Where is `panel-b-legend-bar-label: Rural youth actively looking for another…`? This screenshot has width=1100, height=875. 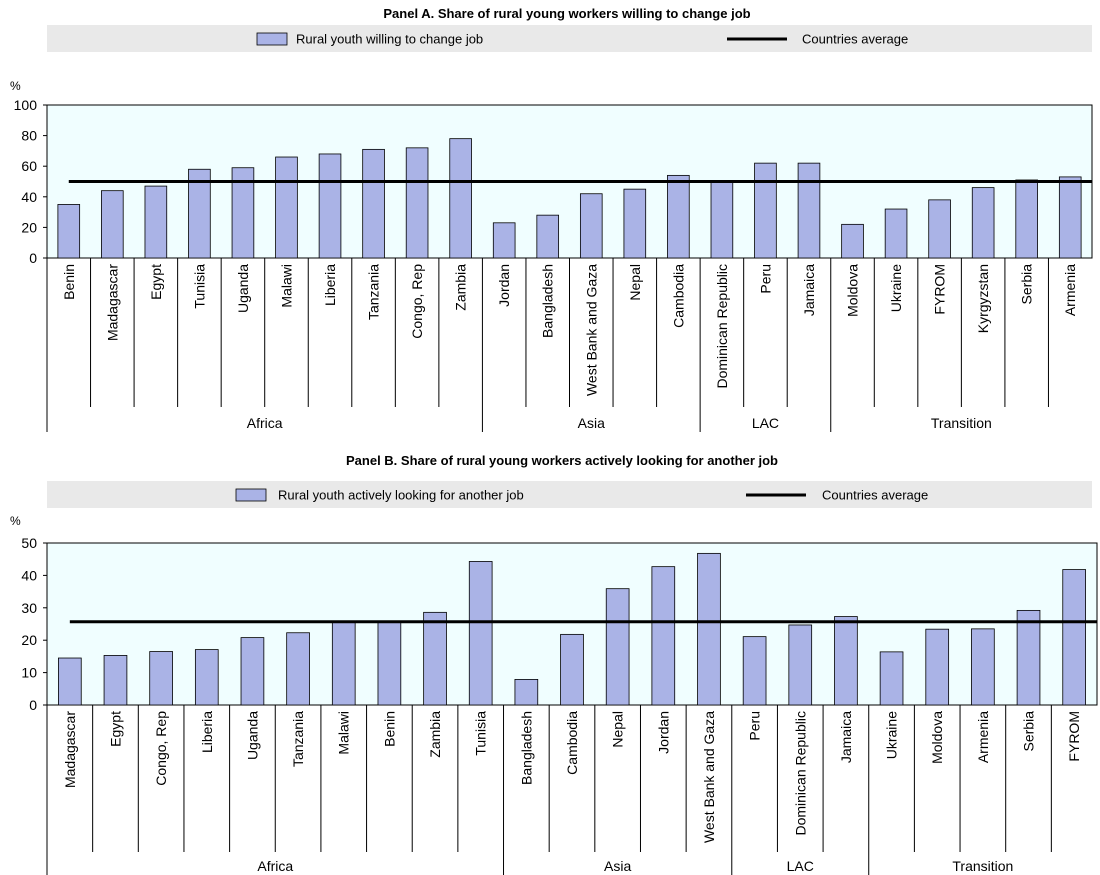 panel-b-legend-bar-label: Rural youth actively looking for another… is located at coordinates (401, 495).